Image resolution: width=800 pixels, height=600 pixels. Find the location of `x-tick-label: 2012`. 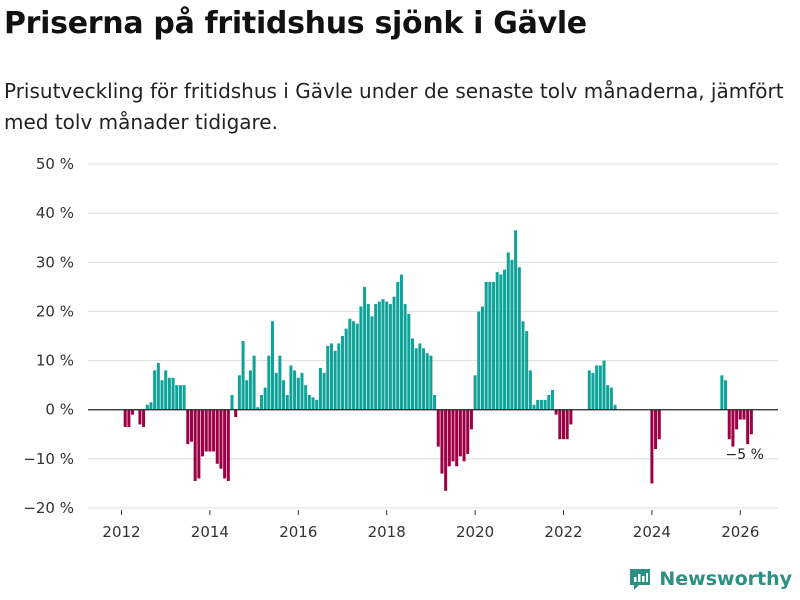

x-tick-label: 2012 is located at coordinates (121, 532).